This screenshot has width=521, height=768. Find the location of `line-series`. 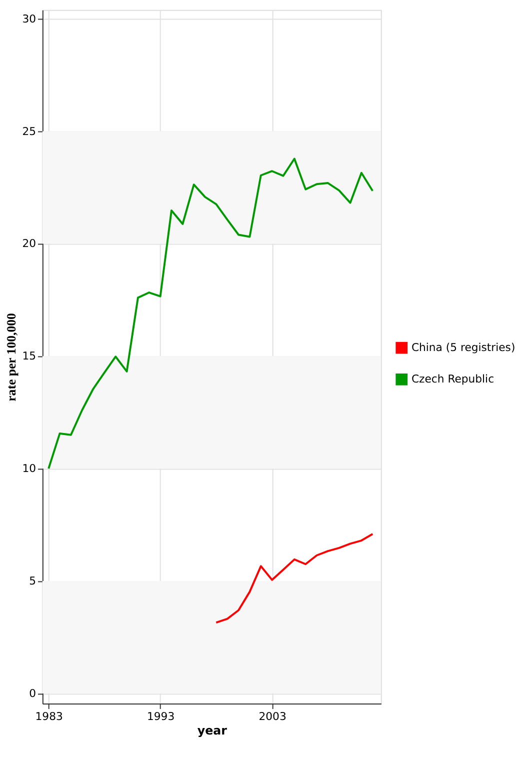

line-series is located at coordinates (294, 578).